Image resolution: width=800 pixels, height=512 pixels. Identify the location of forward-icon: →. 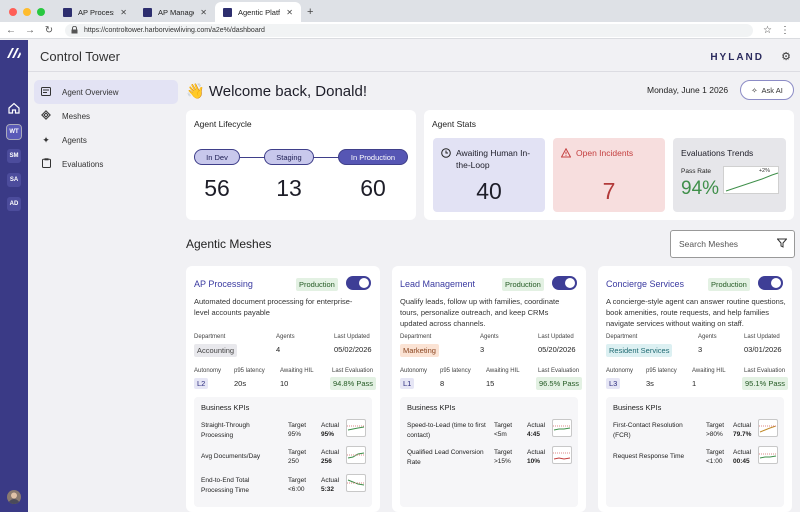
(30, 30).